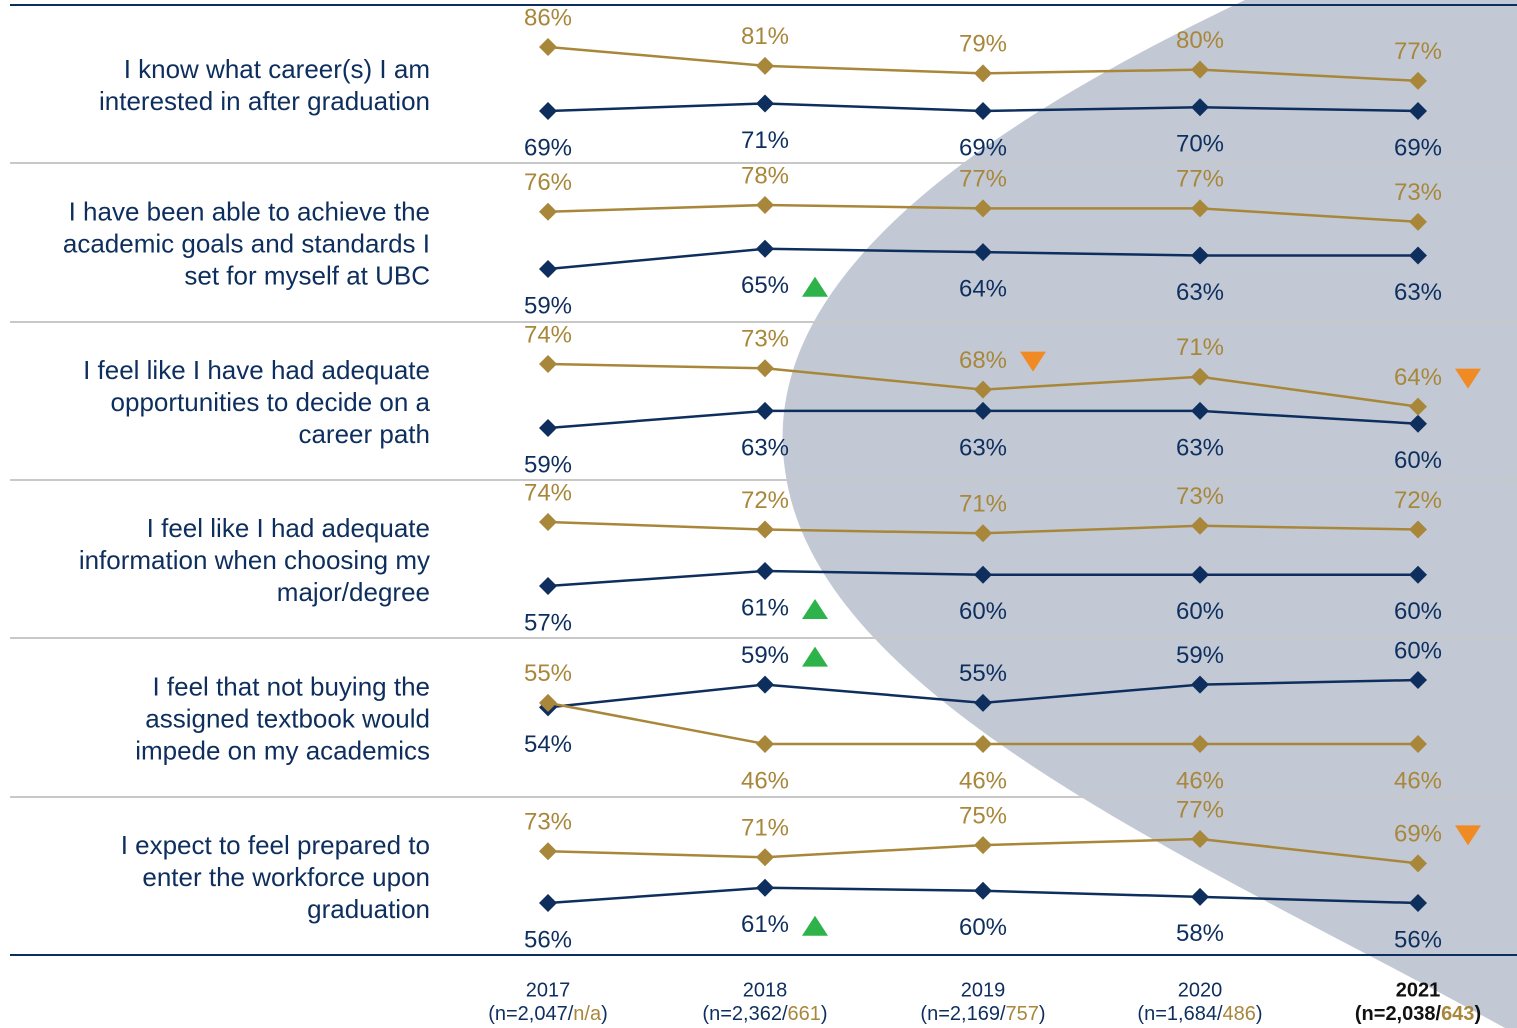  Describe the element at coordinates (975, 1014) in the screenshot. I see `sample-size-part: 2,169` at that location.